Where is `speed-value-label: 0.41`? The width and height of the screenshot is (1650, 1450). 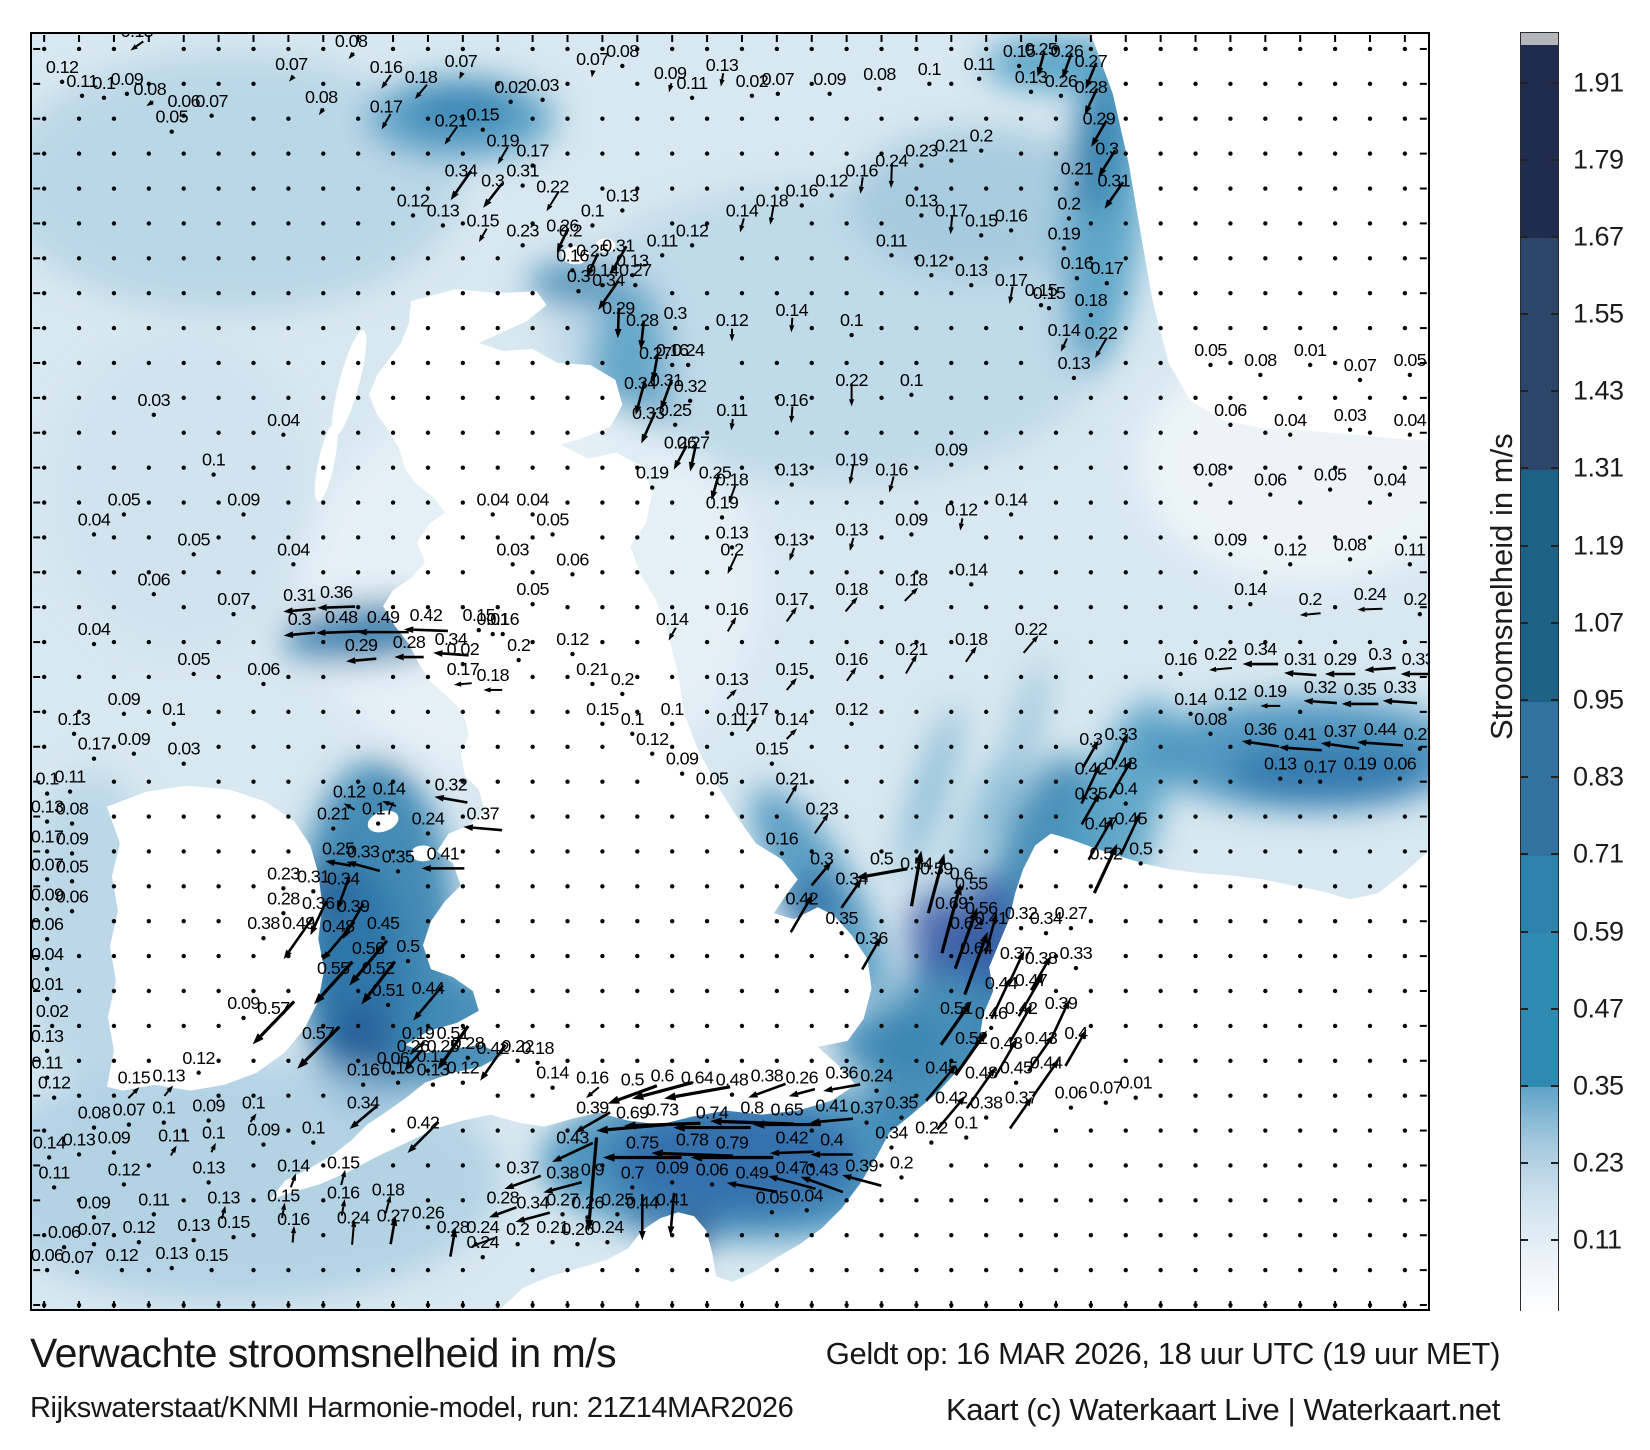
speed-value-label: 0.41 is located at coordinates (672, 1199).